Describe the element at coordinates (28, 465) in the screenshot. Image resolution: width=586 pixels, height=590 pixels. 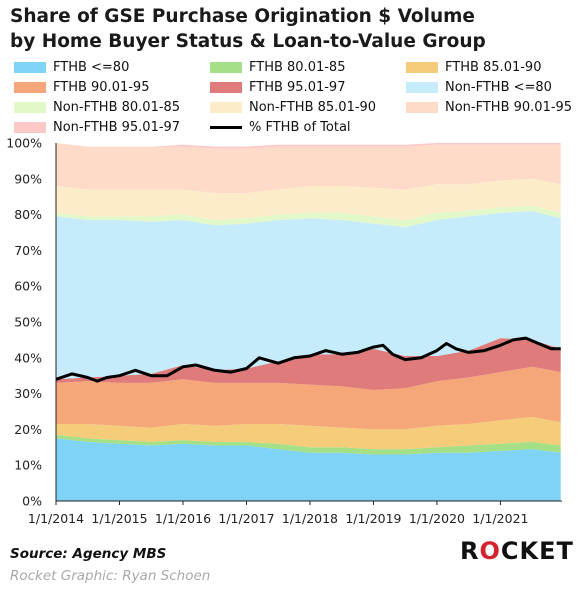
I see `y-tick-label: 10%` at that location.